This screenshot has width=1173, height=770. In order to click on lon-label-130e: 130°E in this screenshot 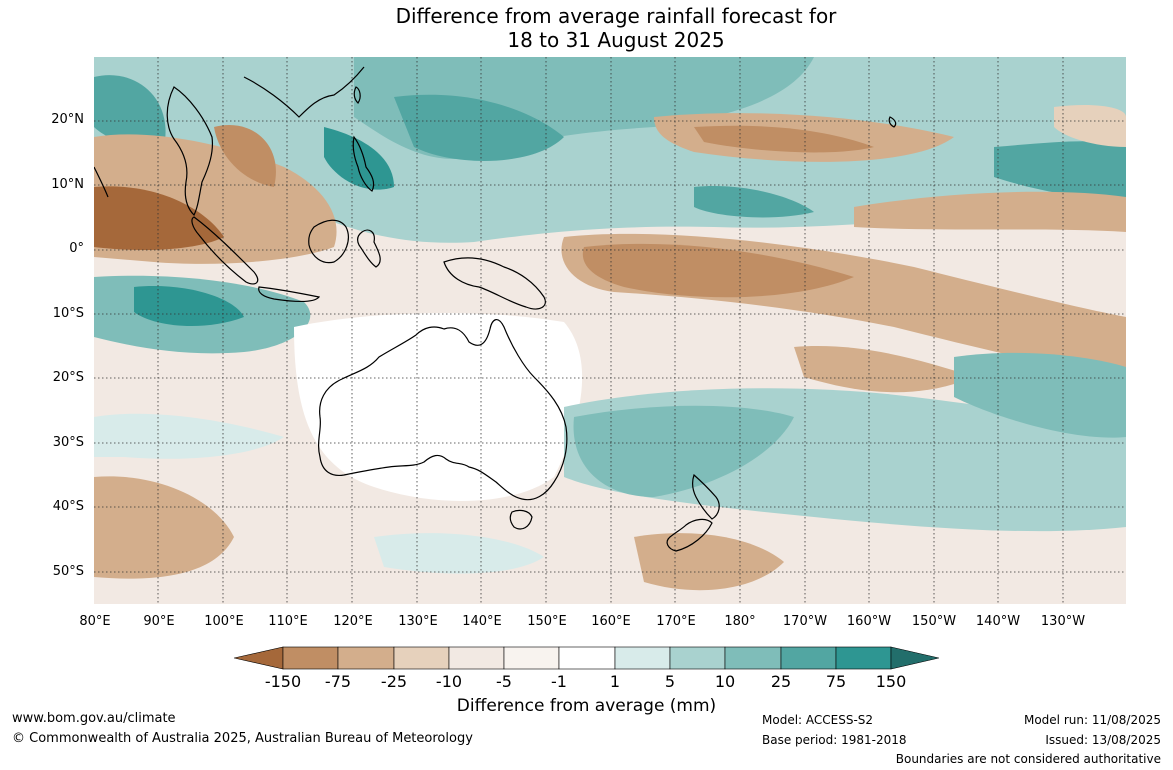, I will do `click(418, 621)`.